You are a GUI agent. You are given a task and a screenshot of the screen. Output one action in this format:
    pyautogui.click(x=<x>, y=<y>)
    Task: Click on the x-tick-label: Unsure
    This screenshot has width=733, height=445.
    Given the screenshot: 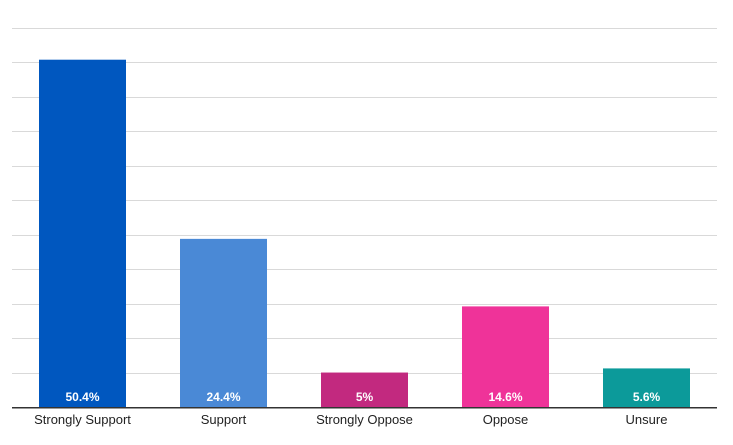 What is the action you would take?
    pyautogui.click(x=647, y=419)
    